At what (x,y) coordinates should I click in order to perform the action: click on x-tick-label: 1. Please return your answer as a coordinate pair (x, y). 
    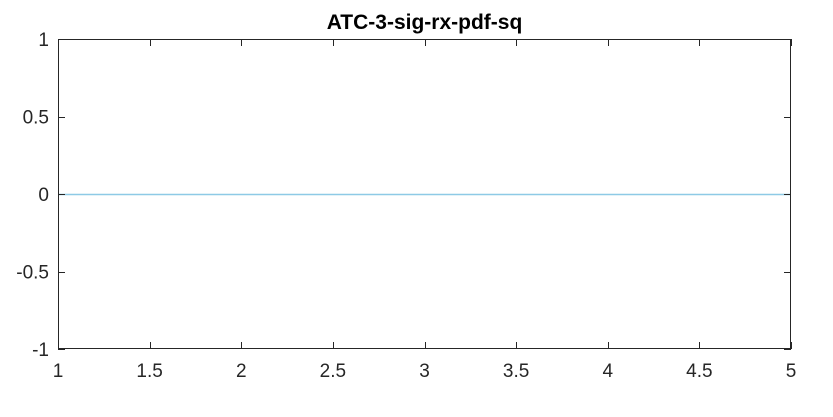
    Looking at the image, I should click on (58, 371).